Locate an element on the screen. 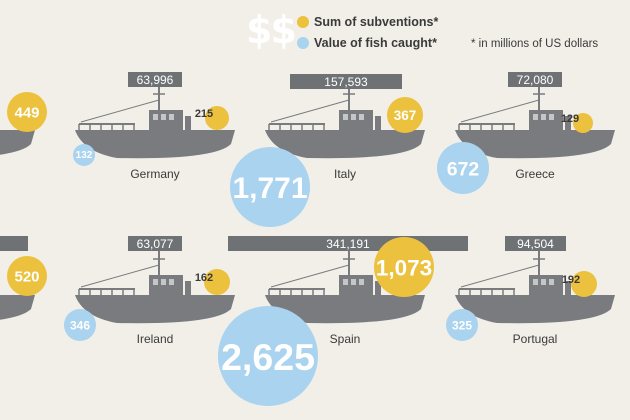 This screenshot has width=630, height=420. legend-fish-label: Value of fish caught* is located at coordinates (375, 43).